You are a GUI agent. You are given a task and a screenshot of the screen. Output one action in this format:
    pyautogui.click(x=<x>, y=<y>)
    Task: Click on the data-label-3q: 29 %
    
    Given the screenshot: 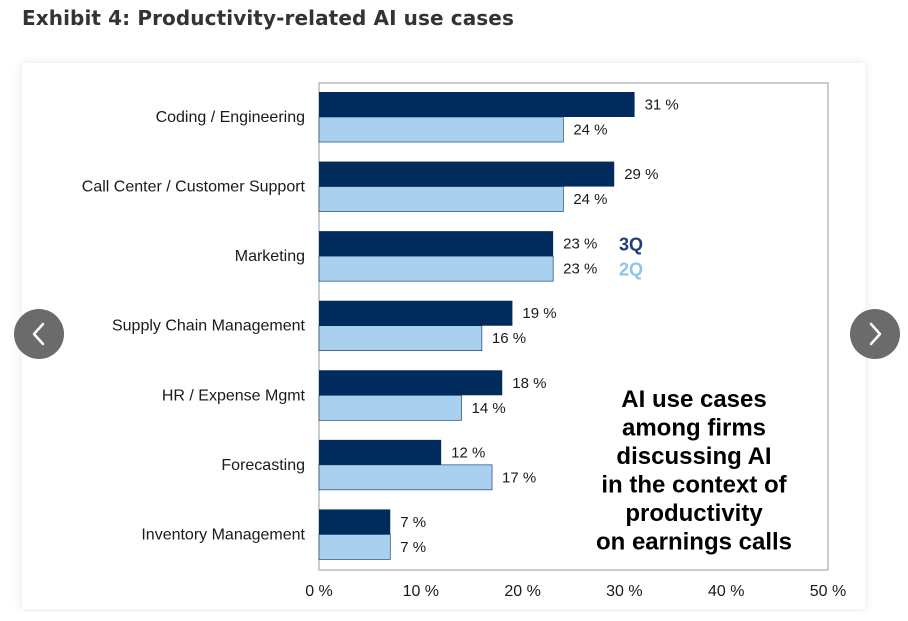 What is the action you would take?
    pyautogui.click(x=641, y=174)
    